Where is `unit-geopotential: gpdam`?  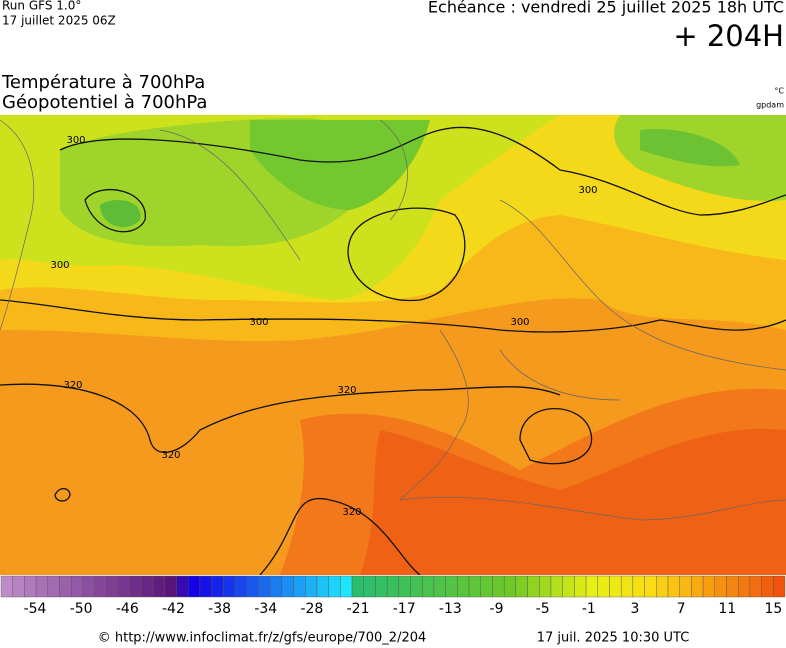 unit-geopotential: gpdam is located at coordinates (770, 105).